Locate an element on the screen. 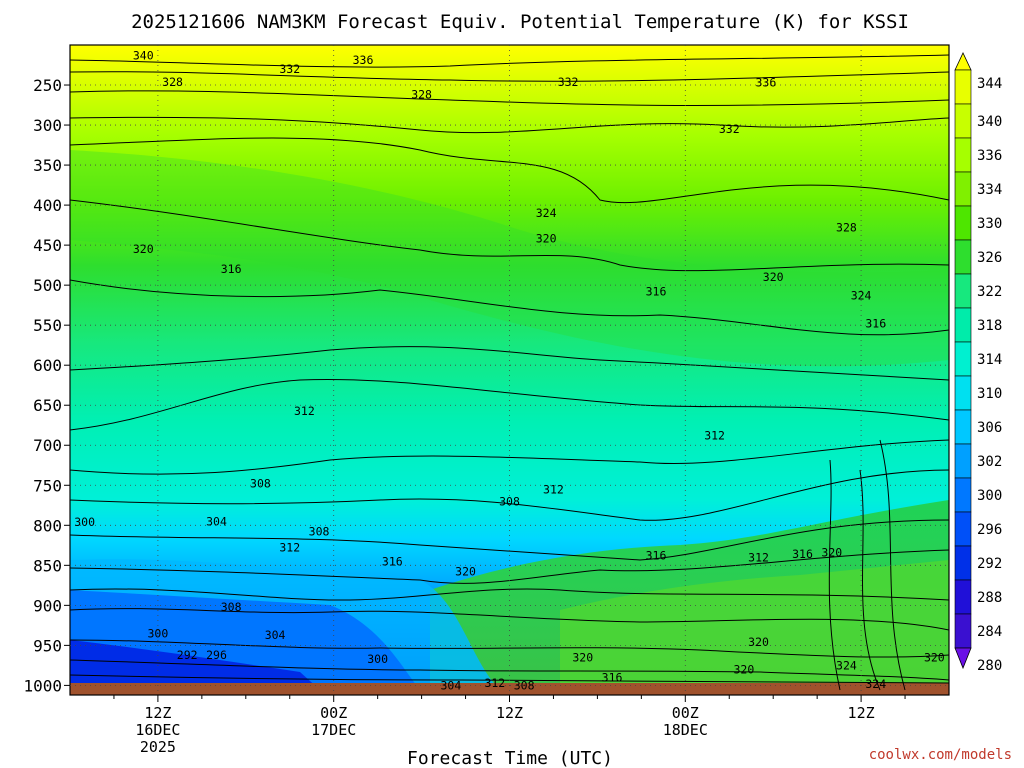 The width and height of the screenshot is (1024, 768). x-tick-label-mid: 18DEC is located at coordinates (685, 730).